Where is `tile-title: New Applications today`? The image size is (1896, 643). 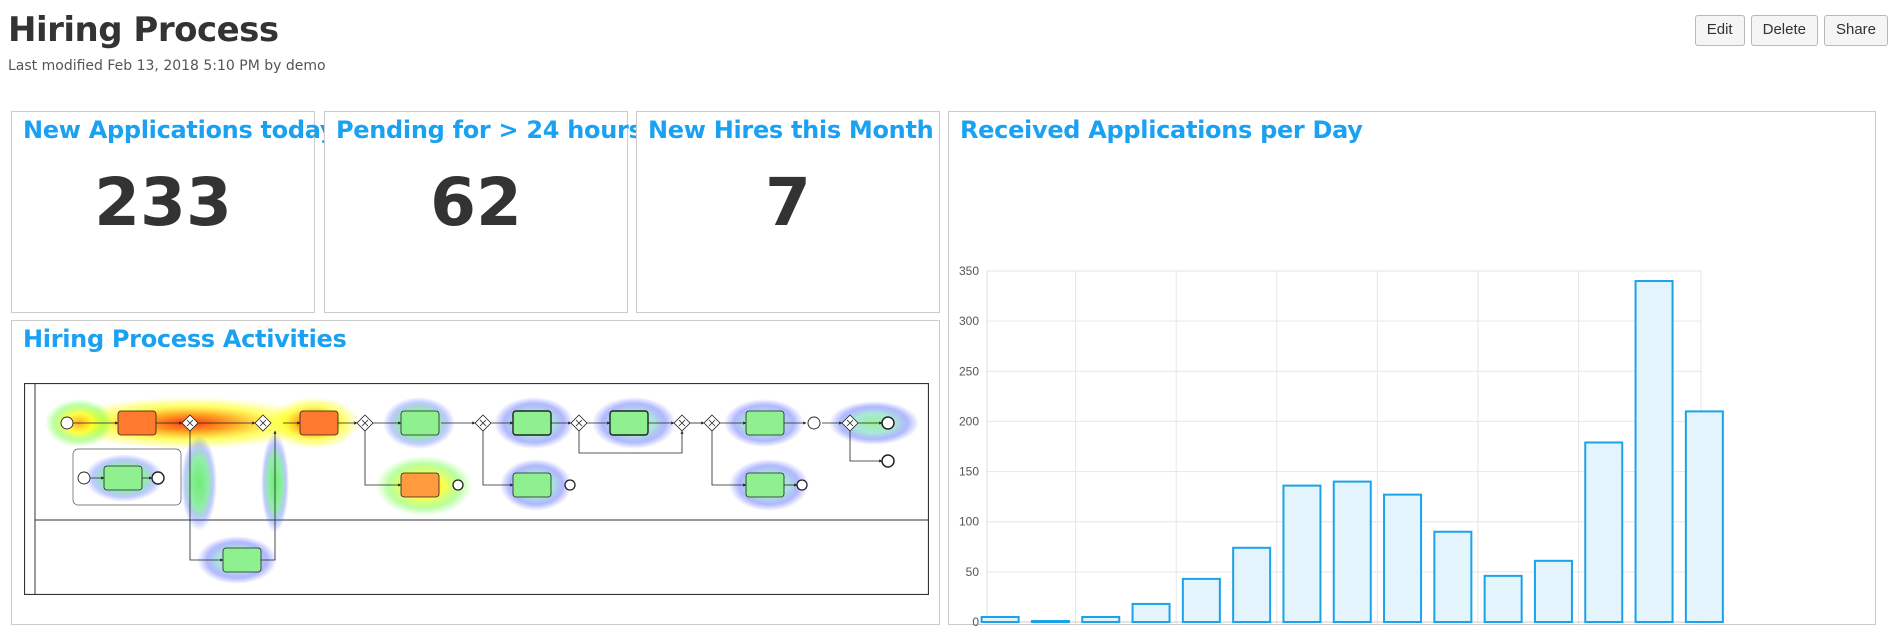
tile-title: New Applications today is located at coordinates (179, 130).